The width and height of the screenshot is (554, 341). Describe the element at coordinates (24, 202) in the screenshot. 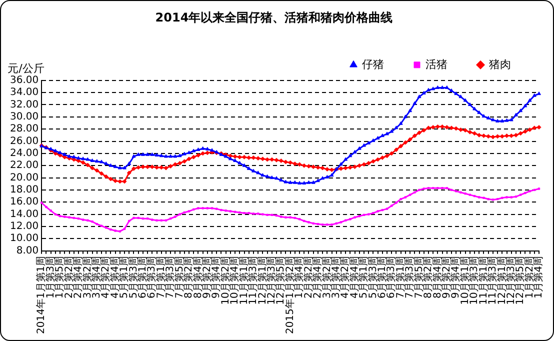

I see `y-tick-label: 16.00` at that location.